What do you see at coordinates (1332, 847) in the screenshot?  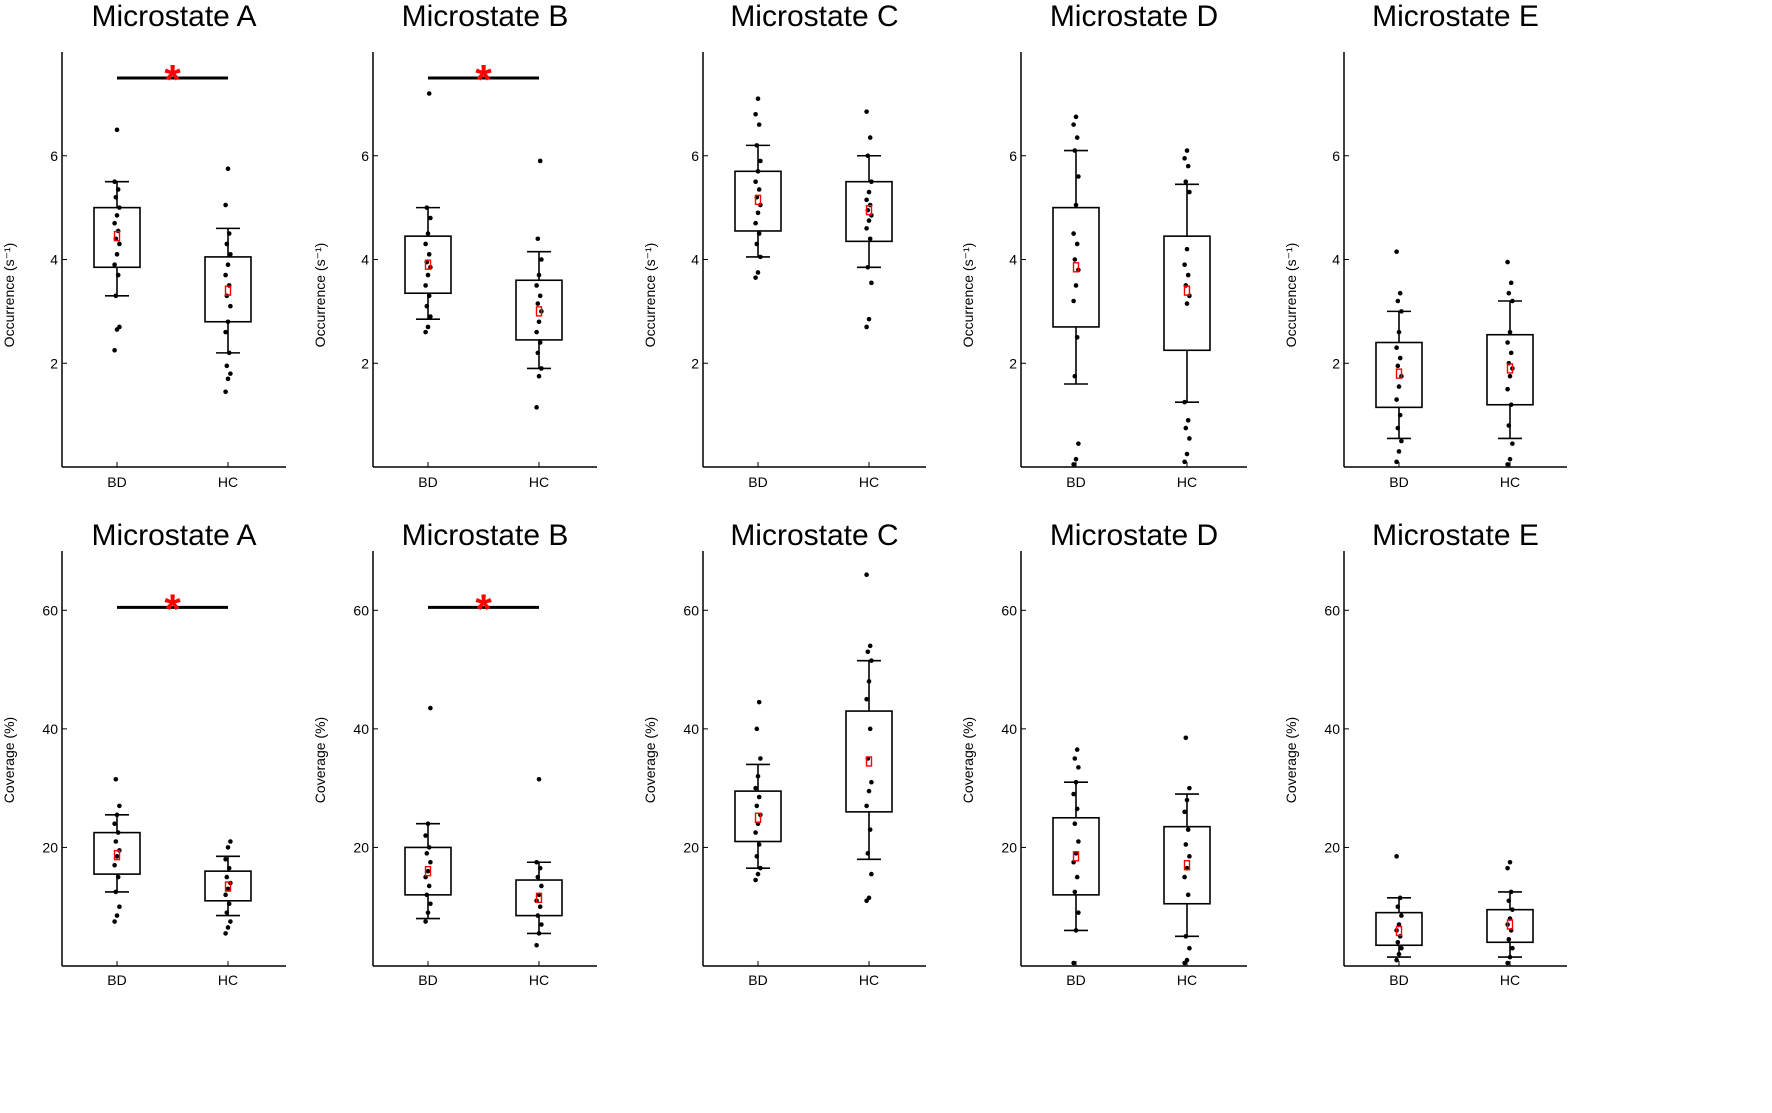 I see `y-tick-label: 20` at bounding box center [1332, 847].